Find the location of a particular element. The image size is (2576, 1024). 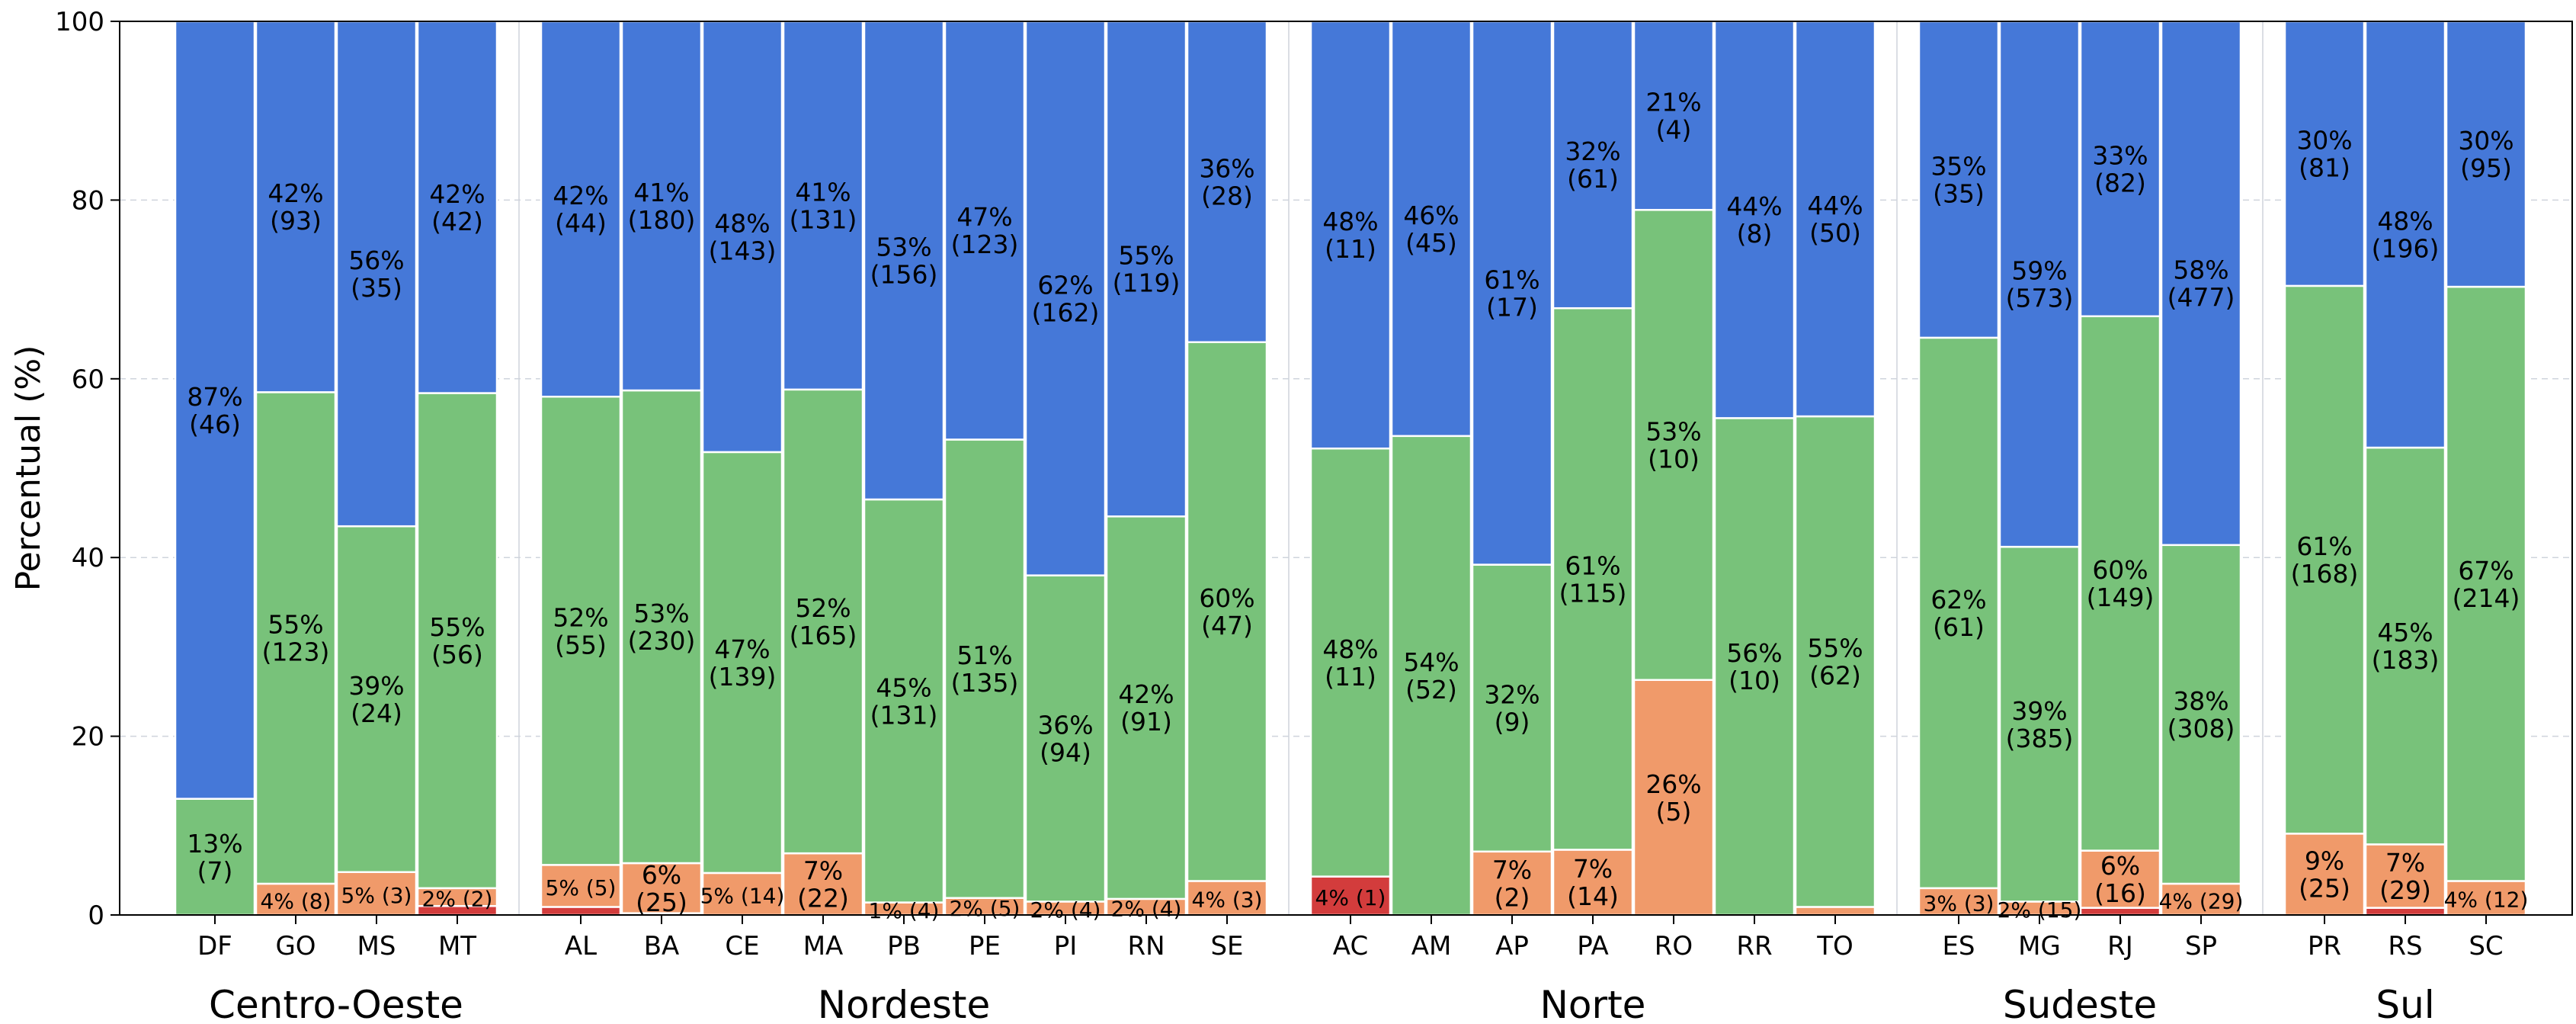

data-label-PR: 9% (25) is located at coordinates (2324, 875).